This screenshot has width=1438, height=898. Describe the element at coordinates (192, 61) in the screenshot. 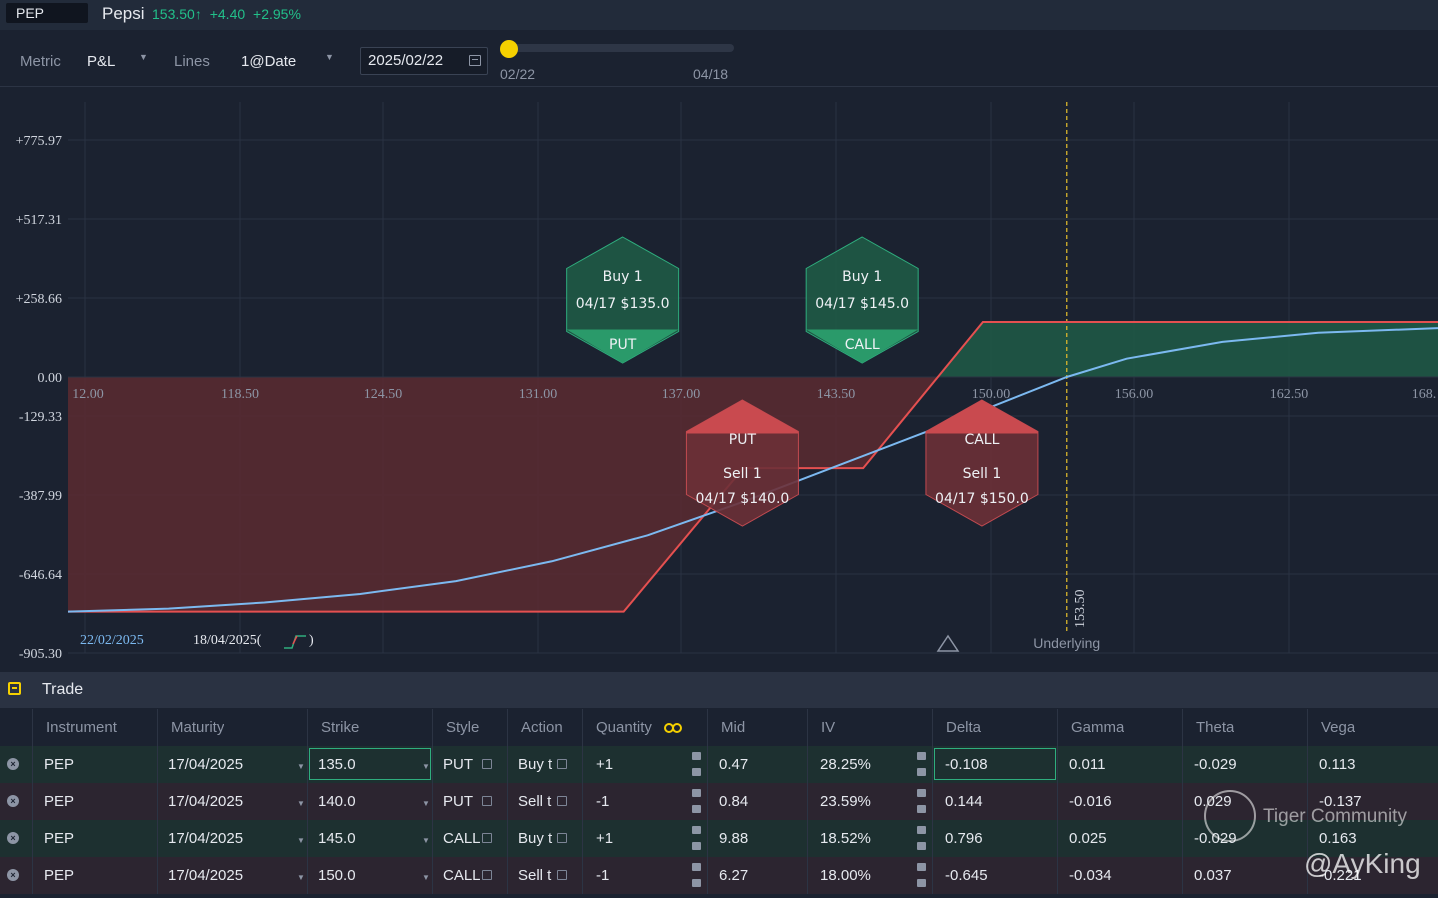

I see `lines-label: Lines` at that location.